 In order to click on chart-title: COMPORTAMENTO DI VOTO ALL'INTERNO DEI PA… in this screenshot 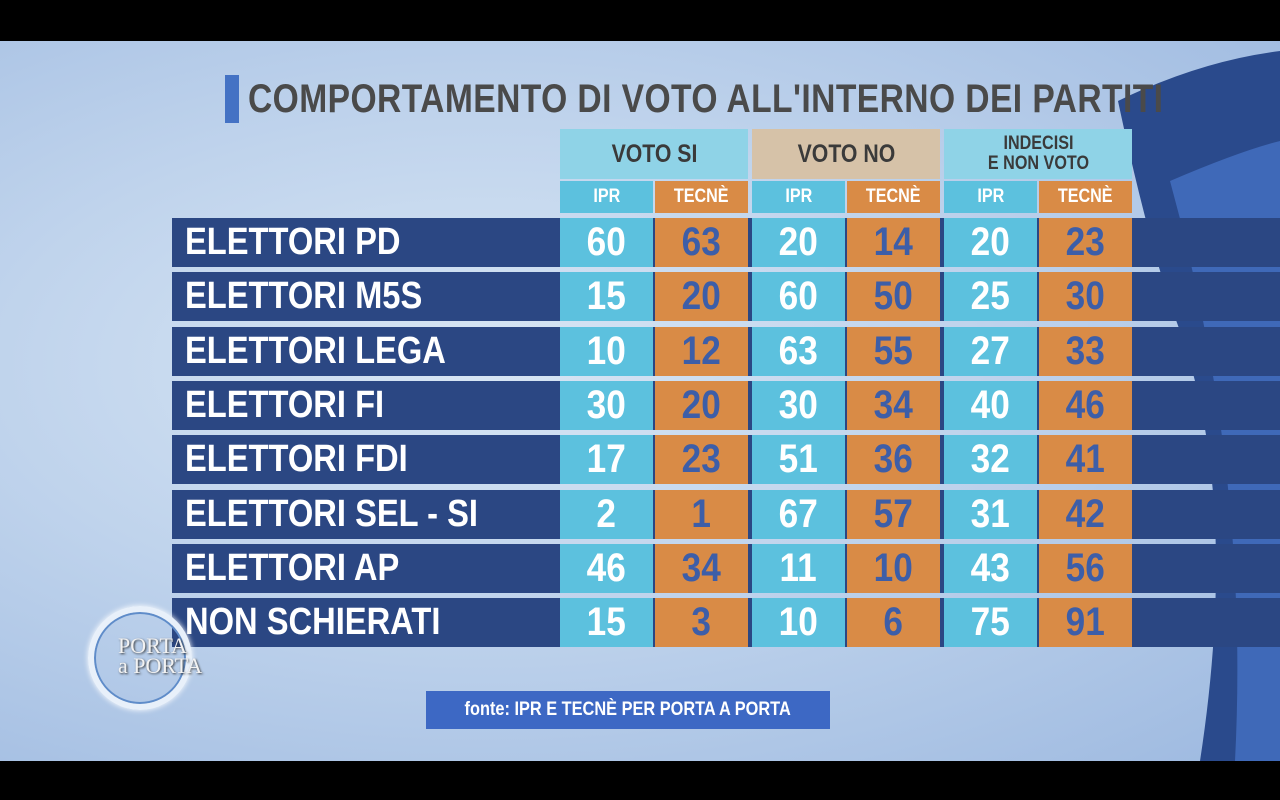, I will do `click(706, 99)`.